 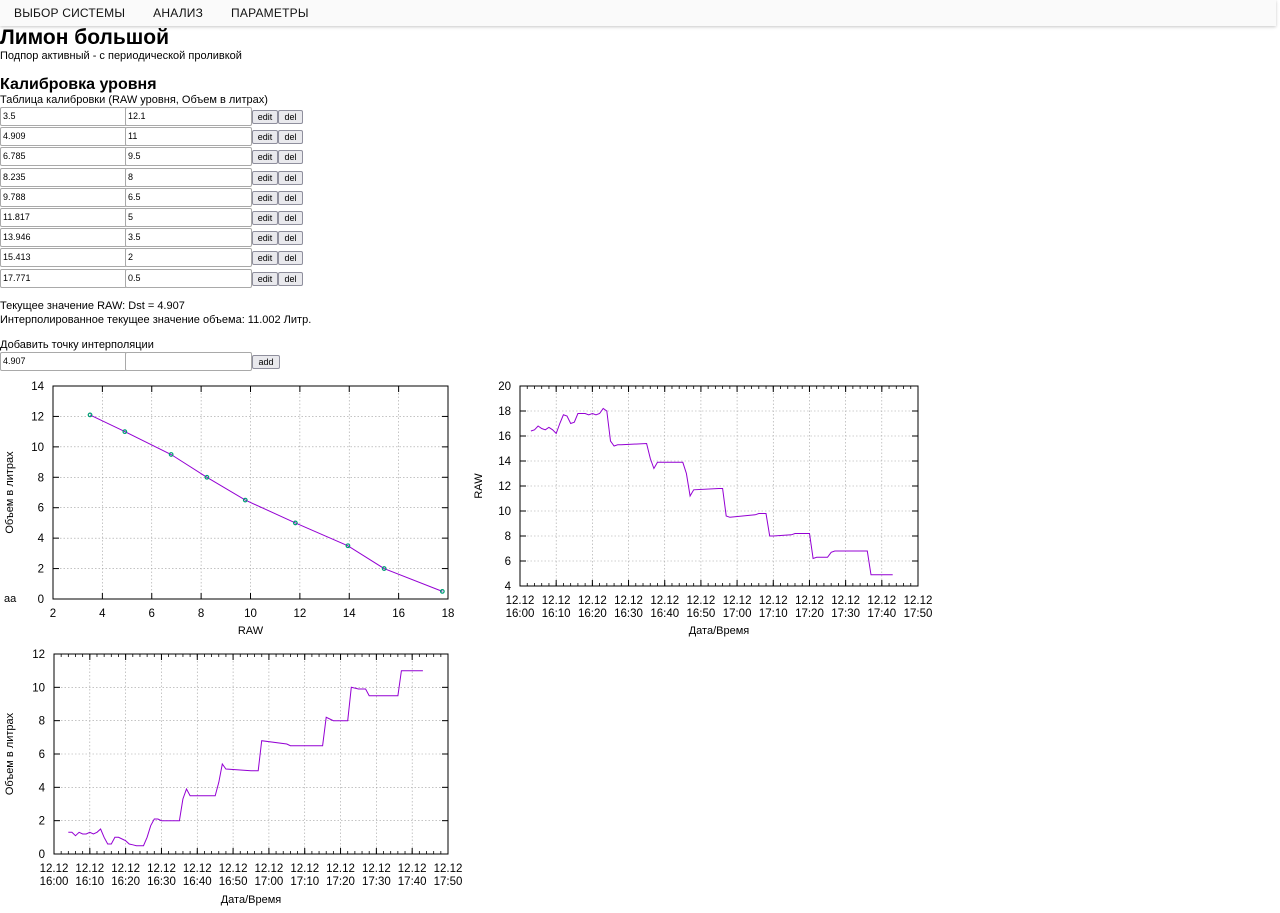 I want to click on add-volume-input, so click(x=188, y=361).